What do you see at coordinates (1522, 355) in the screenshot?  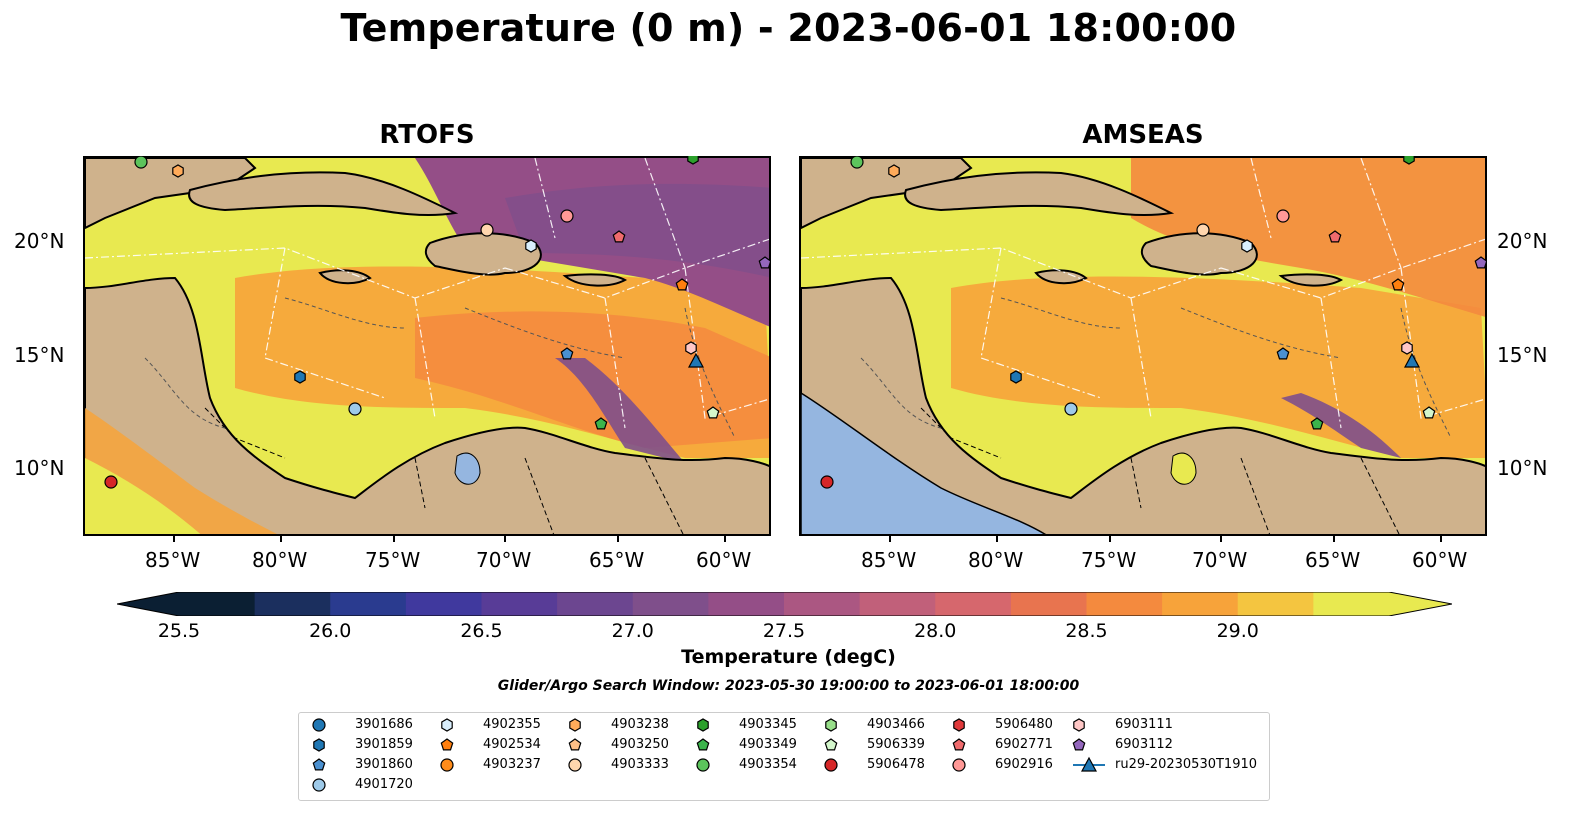 I see `lat-label-right: 15°N` at bounding box center [1522, 355].